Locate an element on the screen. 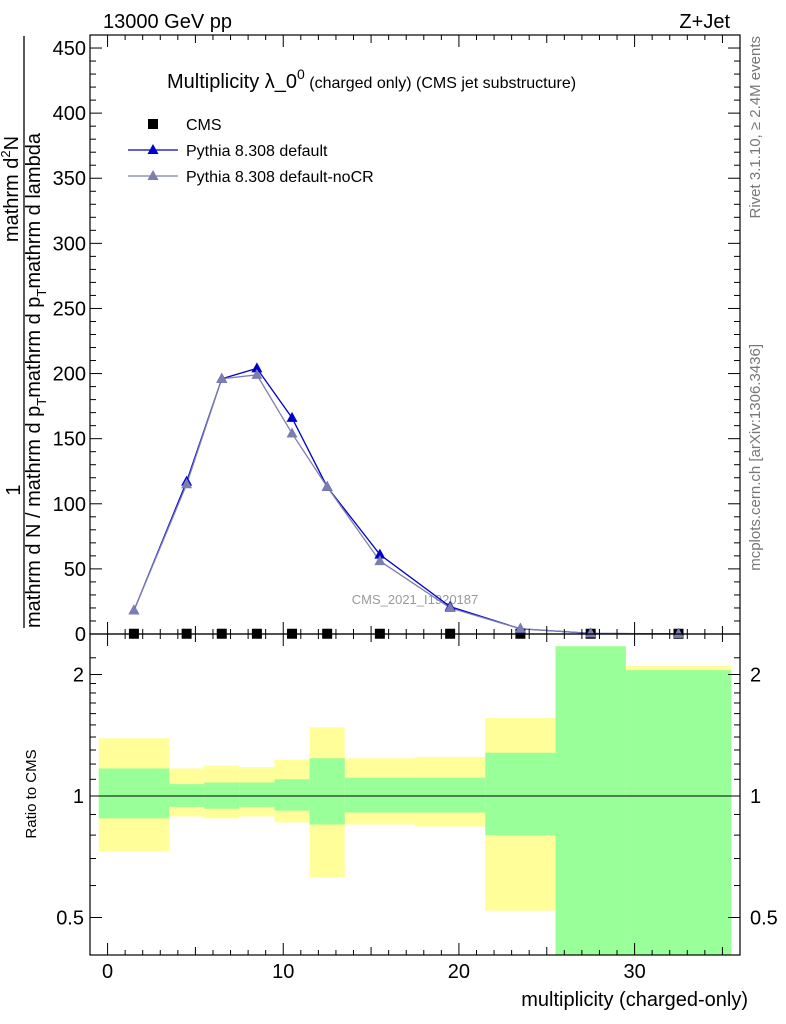 The image size is (786, 1024). ratio-y-tick-label: 0.5 is located at coordinates (70, 919).